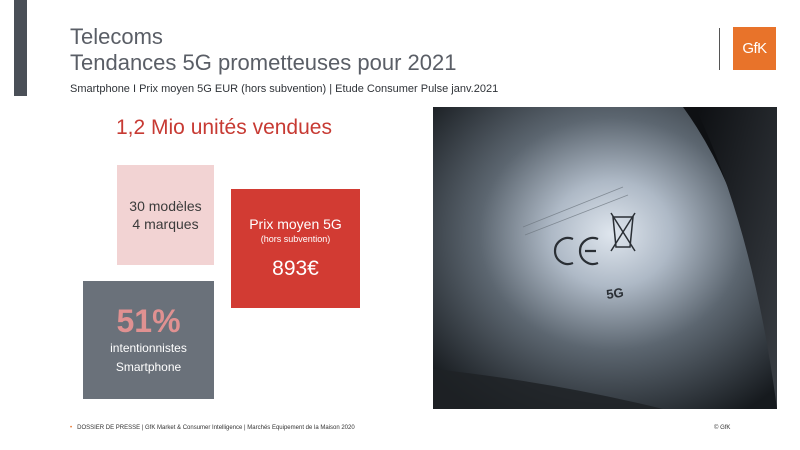 Image resolution: width=800 pixels, height=450 pixels. I want to click on brands-count: 4 marques, so click(165, 224).